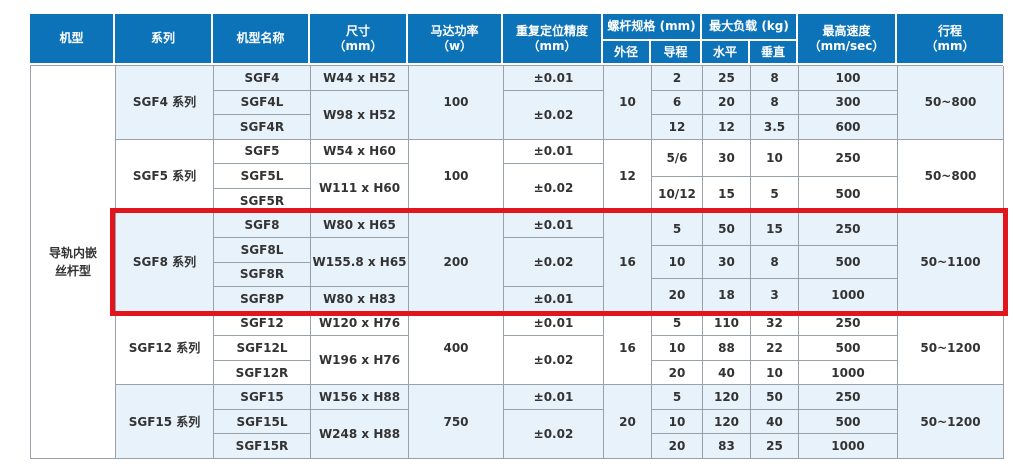 The width and height of the screenshot is (1013, 474). What do you see at coordinates (775, 348) in the screenshot?
I see `cell-load-vertical: 22` at bounding box center [775, 348].